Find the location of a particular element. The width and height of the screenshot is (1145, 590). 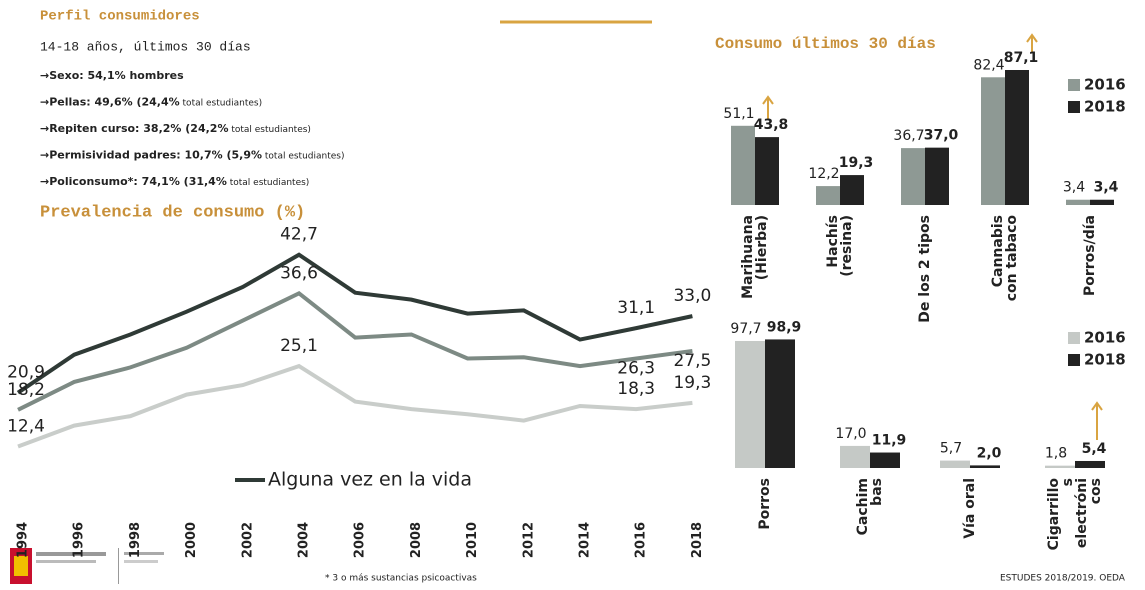

bullet-text: 49,6% (24,4% is located at coordinates (135, 102).